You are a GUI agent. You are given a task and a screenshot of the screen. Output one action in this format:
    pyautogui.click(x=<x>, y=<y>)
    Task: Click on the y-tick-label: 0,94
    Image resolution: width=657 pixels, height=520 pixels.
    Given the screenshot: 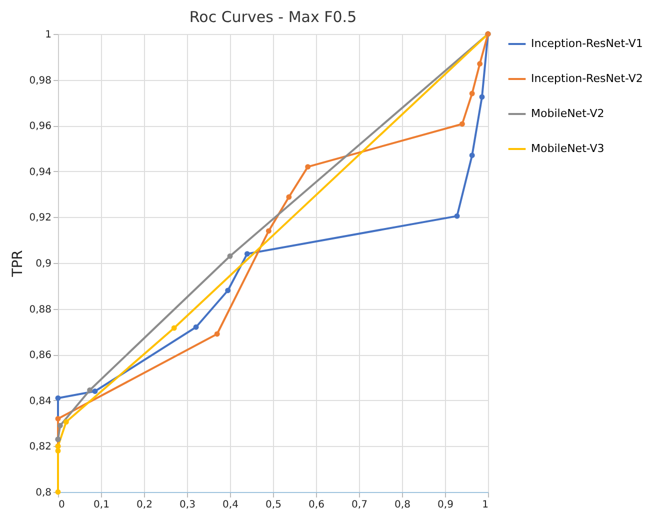 What is the action you would take?
    pyautogui.click(x=40, y=172)
    